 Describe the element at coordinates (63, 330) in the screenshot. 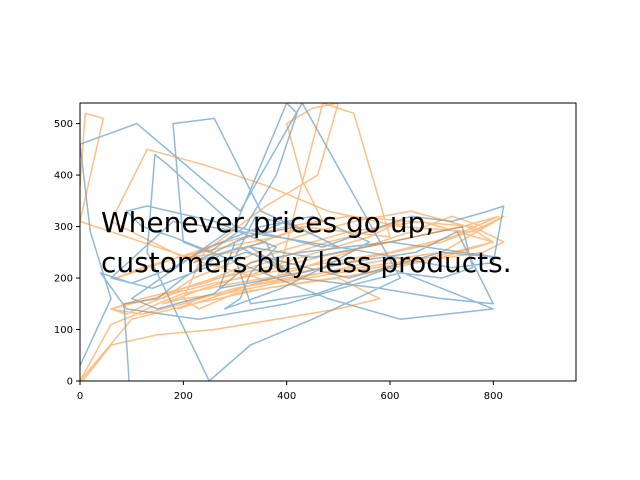

I see `y-tick-label: 100` at that location.